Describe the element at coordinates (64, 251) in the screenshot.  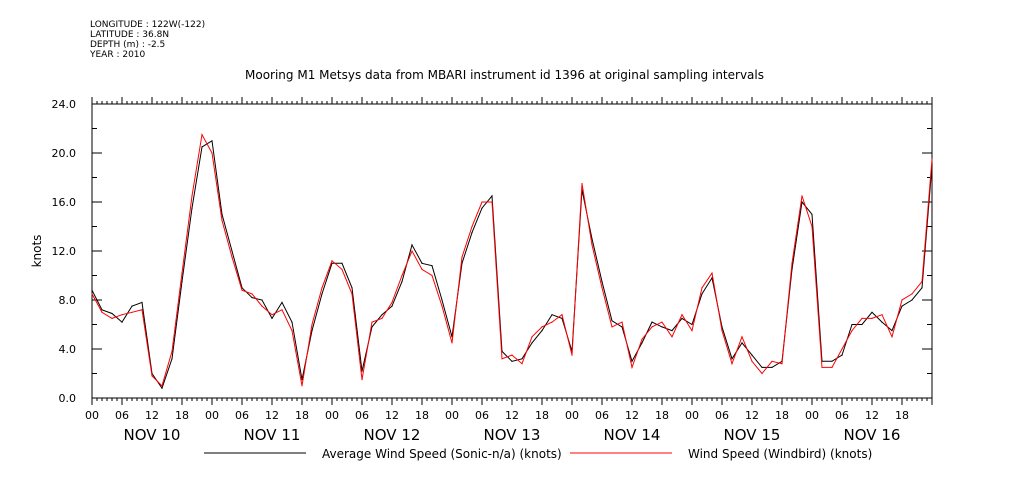
I see `y-tick-label: 12.0` at that location.